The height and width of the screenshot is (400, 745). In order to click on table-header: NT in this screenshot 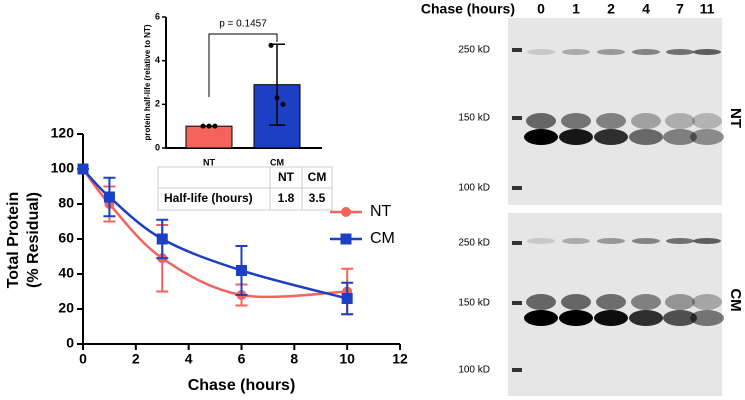, I will do `click(286, 177)`.